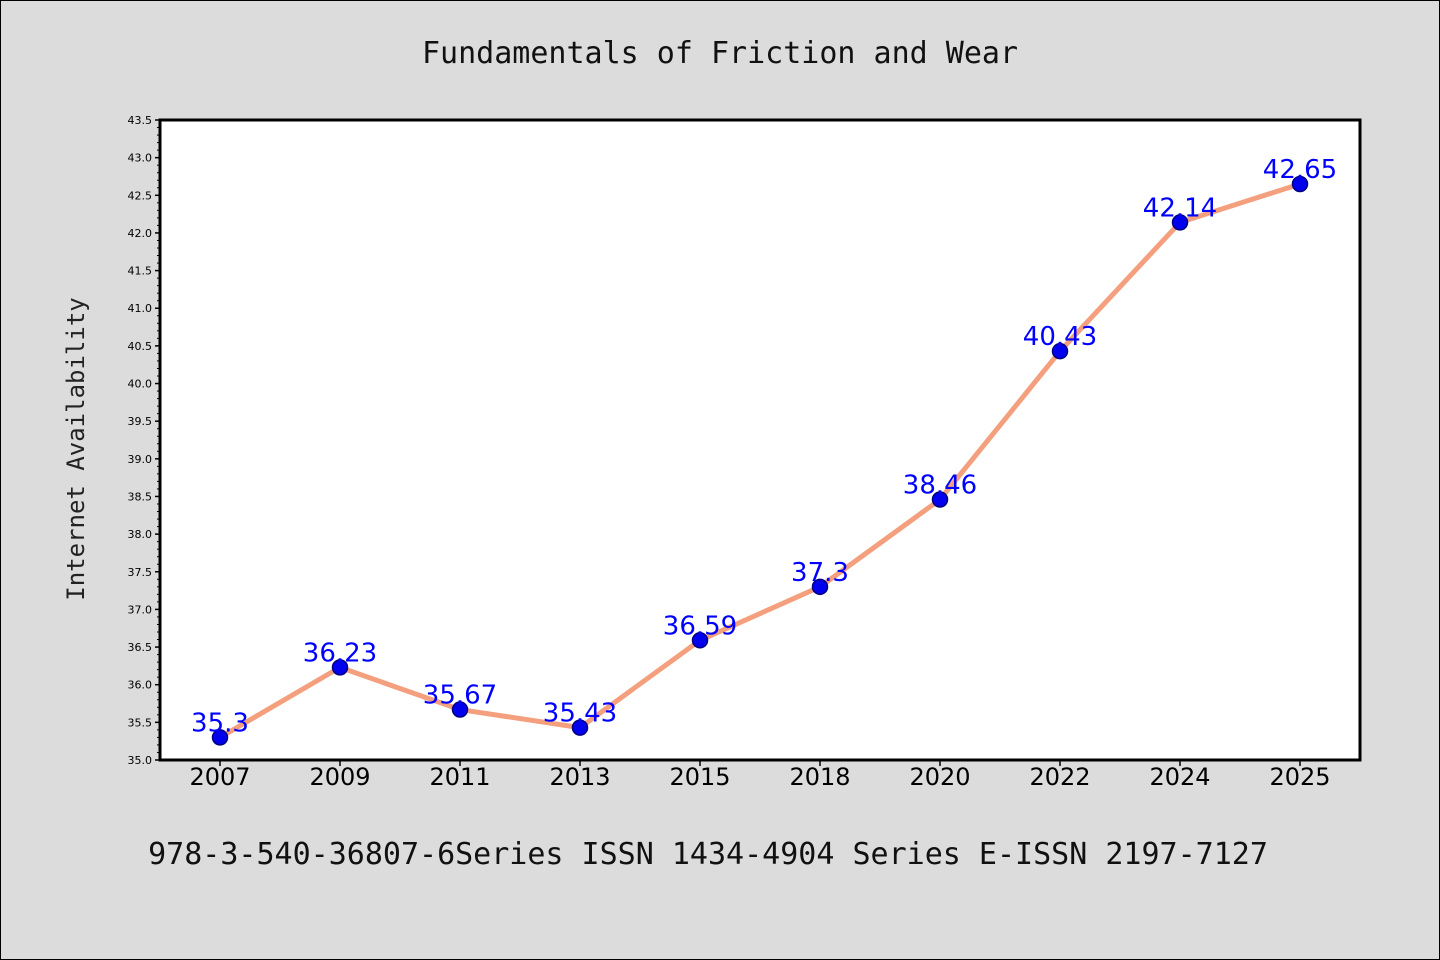 The image size is (1440, 960). Describe the element at coordinates (1059, 777) in the screenshot. I see `x-tick-label: 2022` at that location.